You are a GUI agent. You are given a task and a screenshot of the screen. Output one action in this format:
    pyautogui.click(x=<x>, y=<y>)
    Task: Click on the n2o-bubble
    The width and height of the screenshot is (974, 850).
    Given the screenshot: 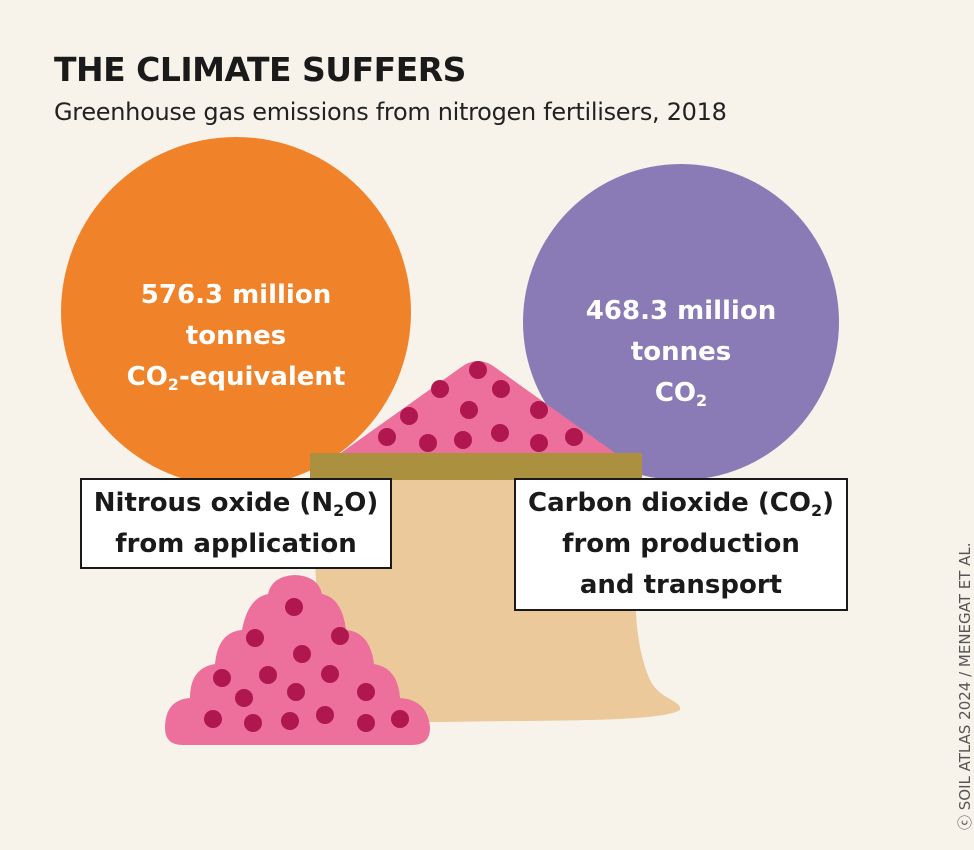 What is the action you would take?
    pyautogui.click(x=236, y=312)
    